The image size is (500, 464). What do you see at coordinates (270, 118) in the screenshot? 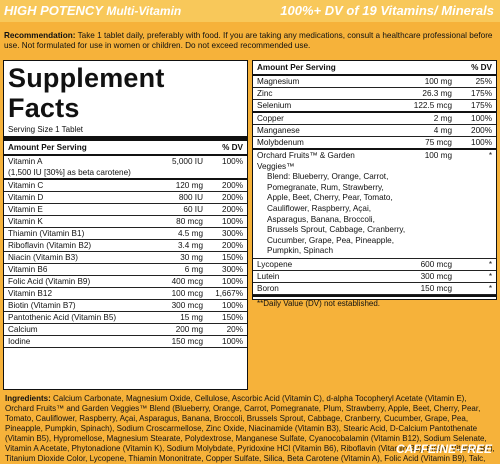
I see `nutrient-name: Copper` at bounding box center [270, 118].